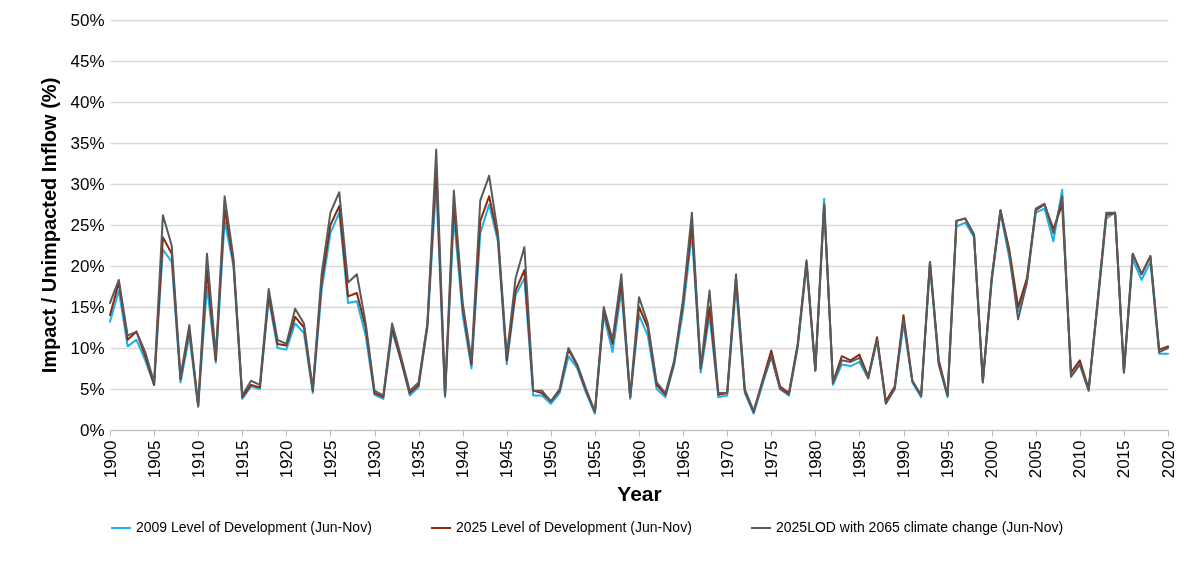  Describe the element at coordinates (110, 459) in the screenshot. I see `x-tick-label: 1900` at that location.